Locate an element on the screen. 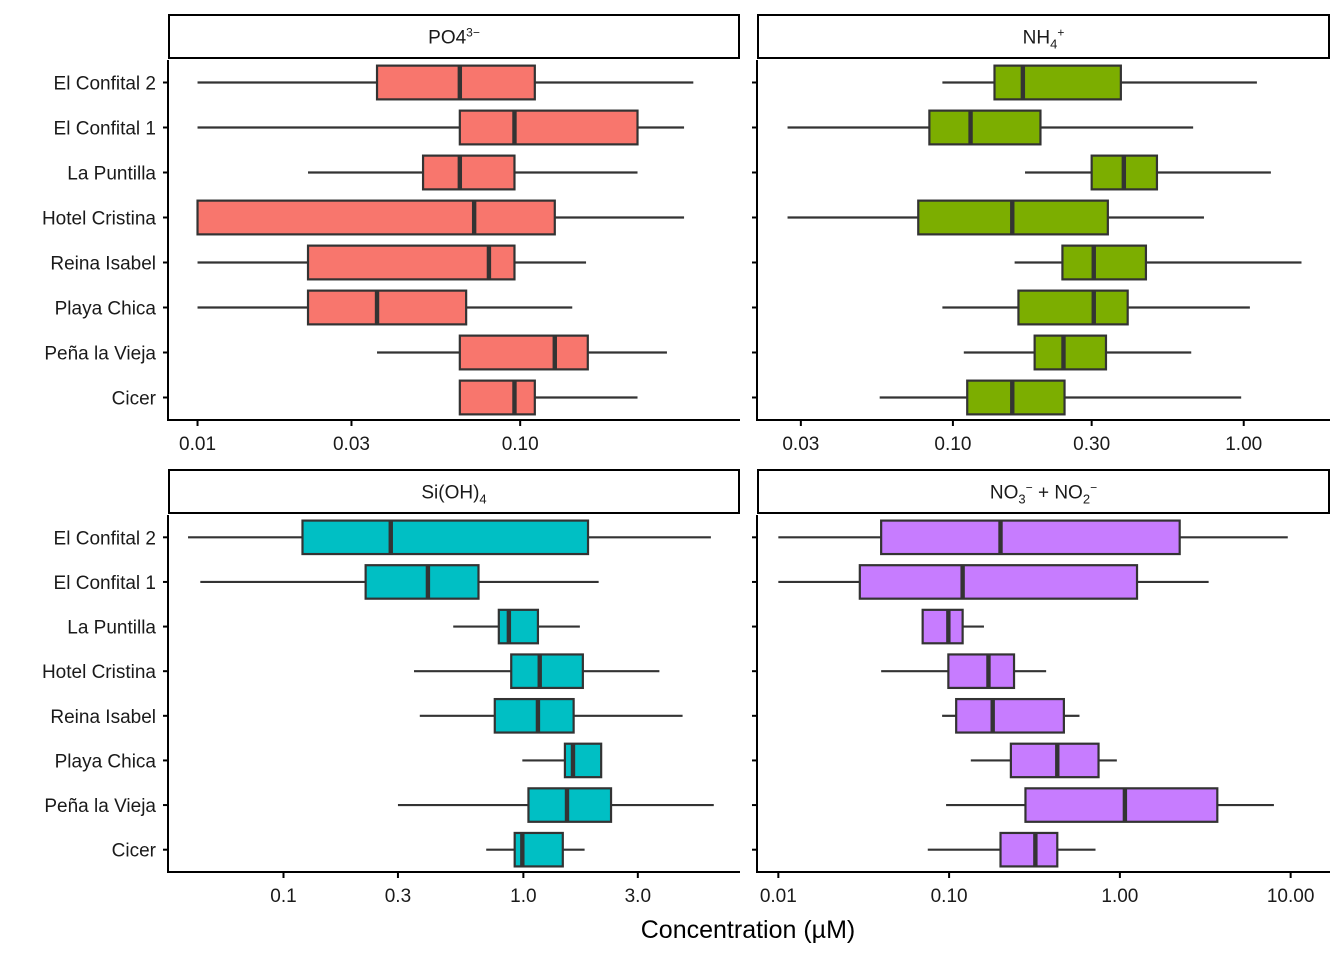  strip-title-part: Si(OH) is located at coordinates (450, 493).